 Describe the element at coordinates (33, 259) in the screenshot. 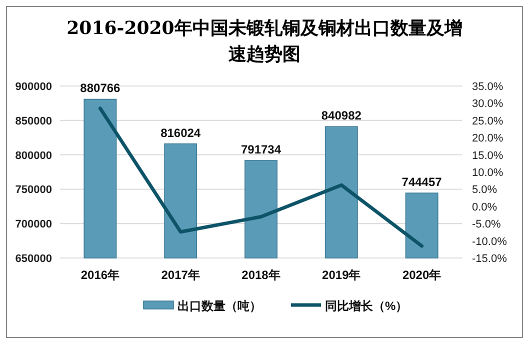

I see `y-tick-label: 650000` at that location.